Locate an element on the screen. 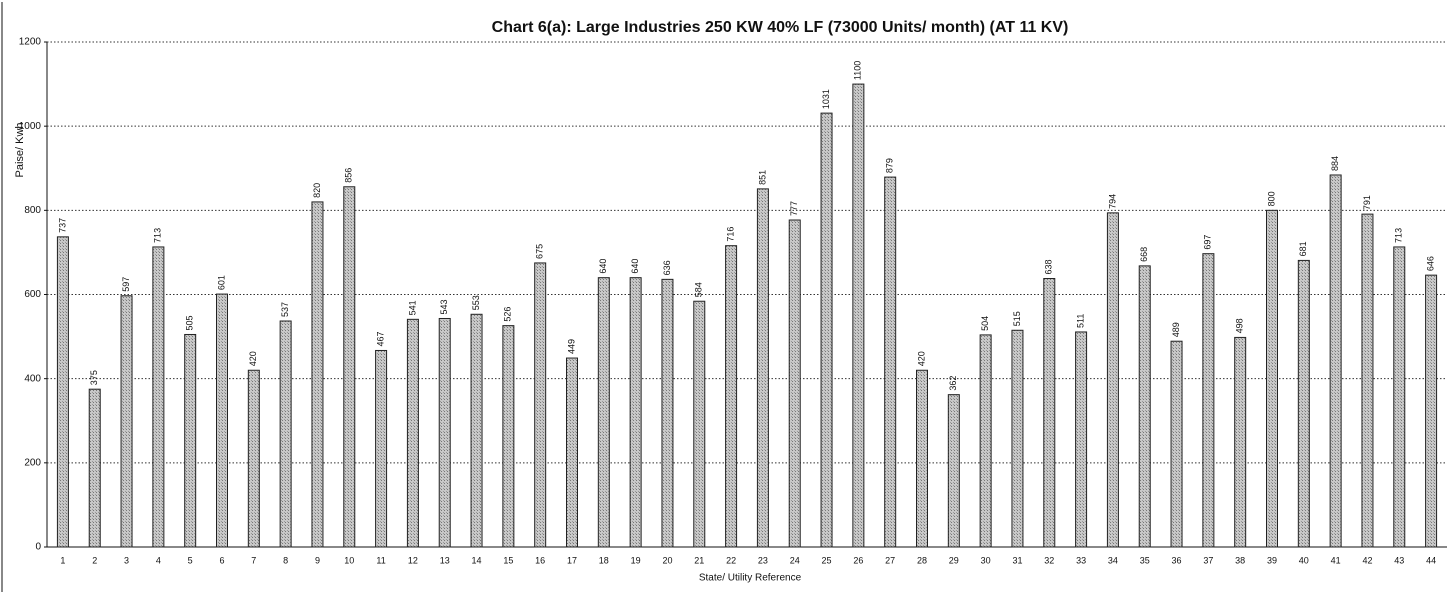 The image size is (1447, 592). data-label: 449 is located at coordinates (571, 346).